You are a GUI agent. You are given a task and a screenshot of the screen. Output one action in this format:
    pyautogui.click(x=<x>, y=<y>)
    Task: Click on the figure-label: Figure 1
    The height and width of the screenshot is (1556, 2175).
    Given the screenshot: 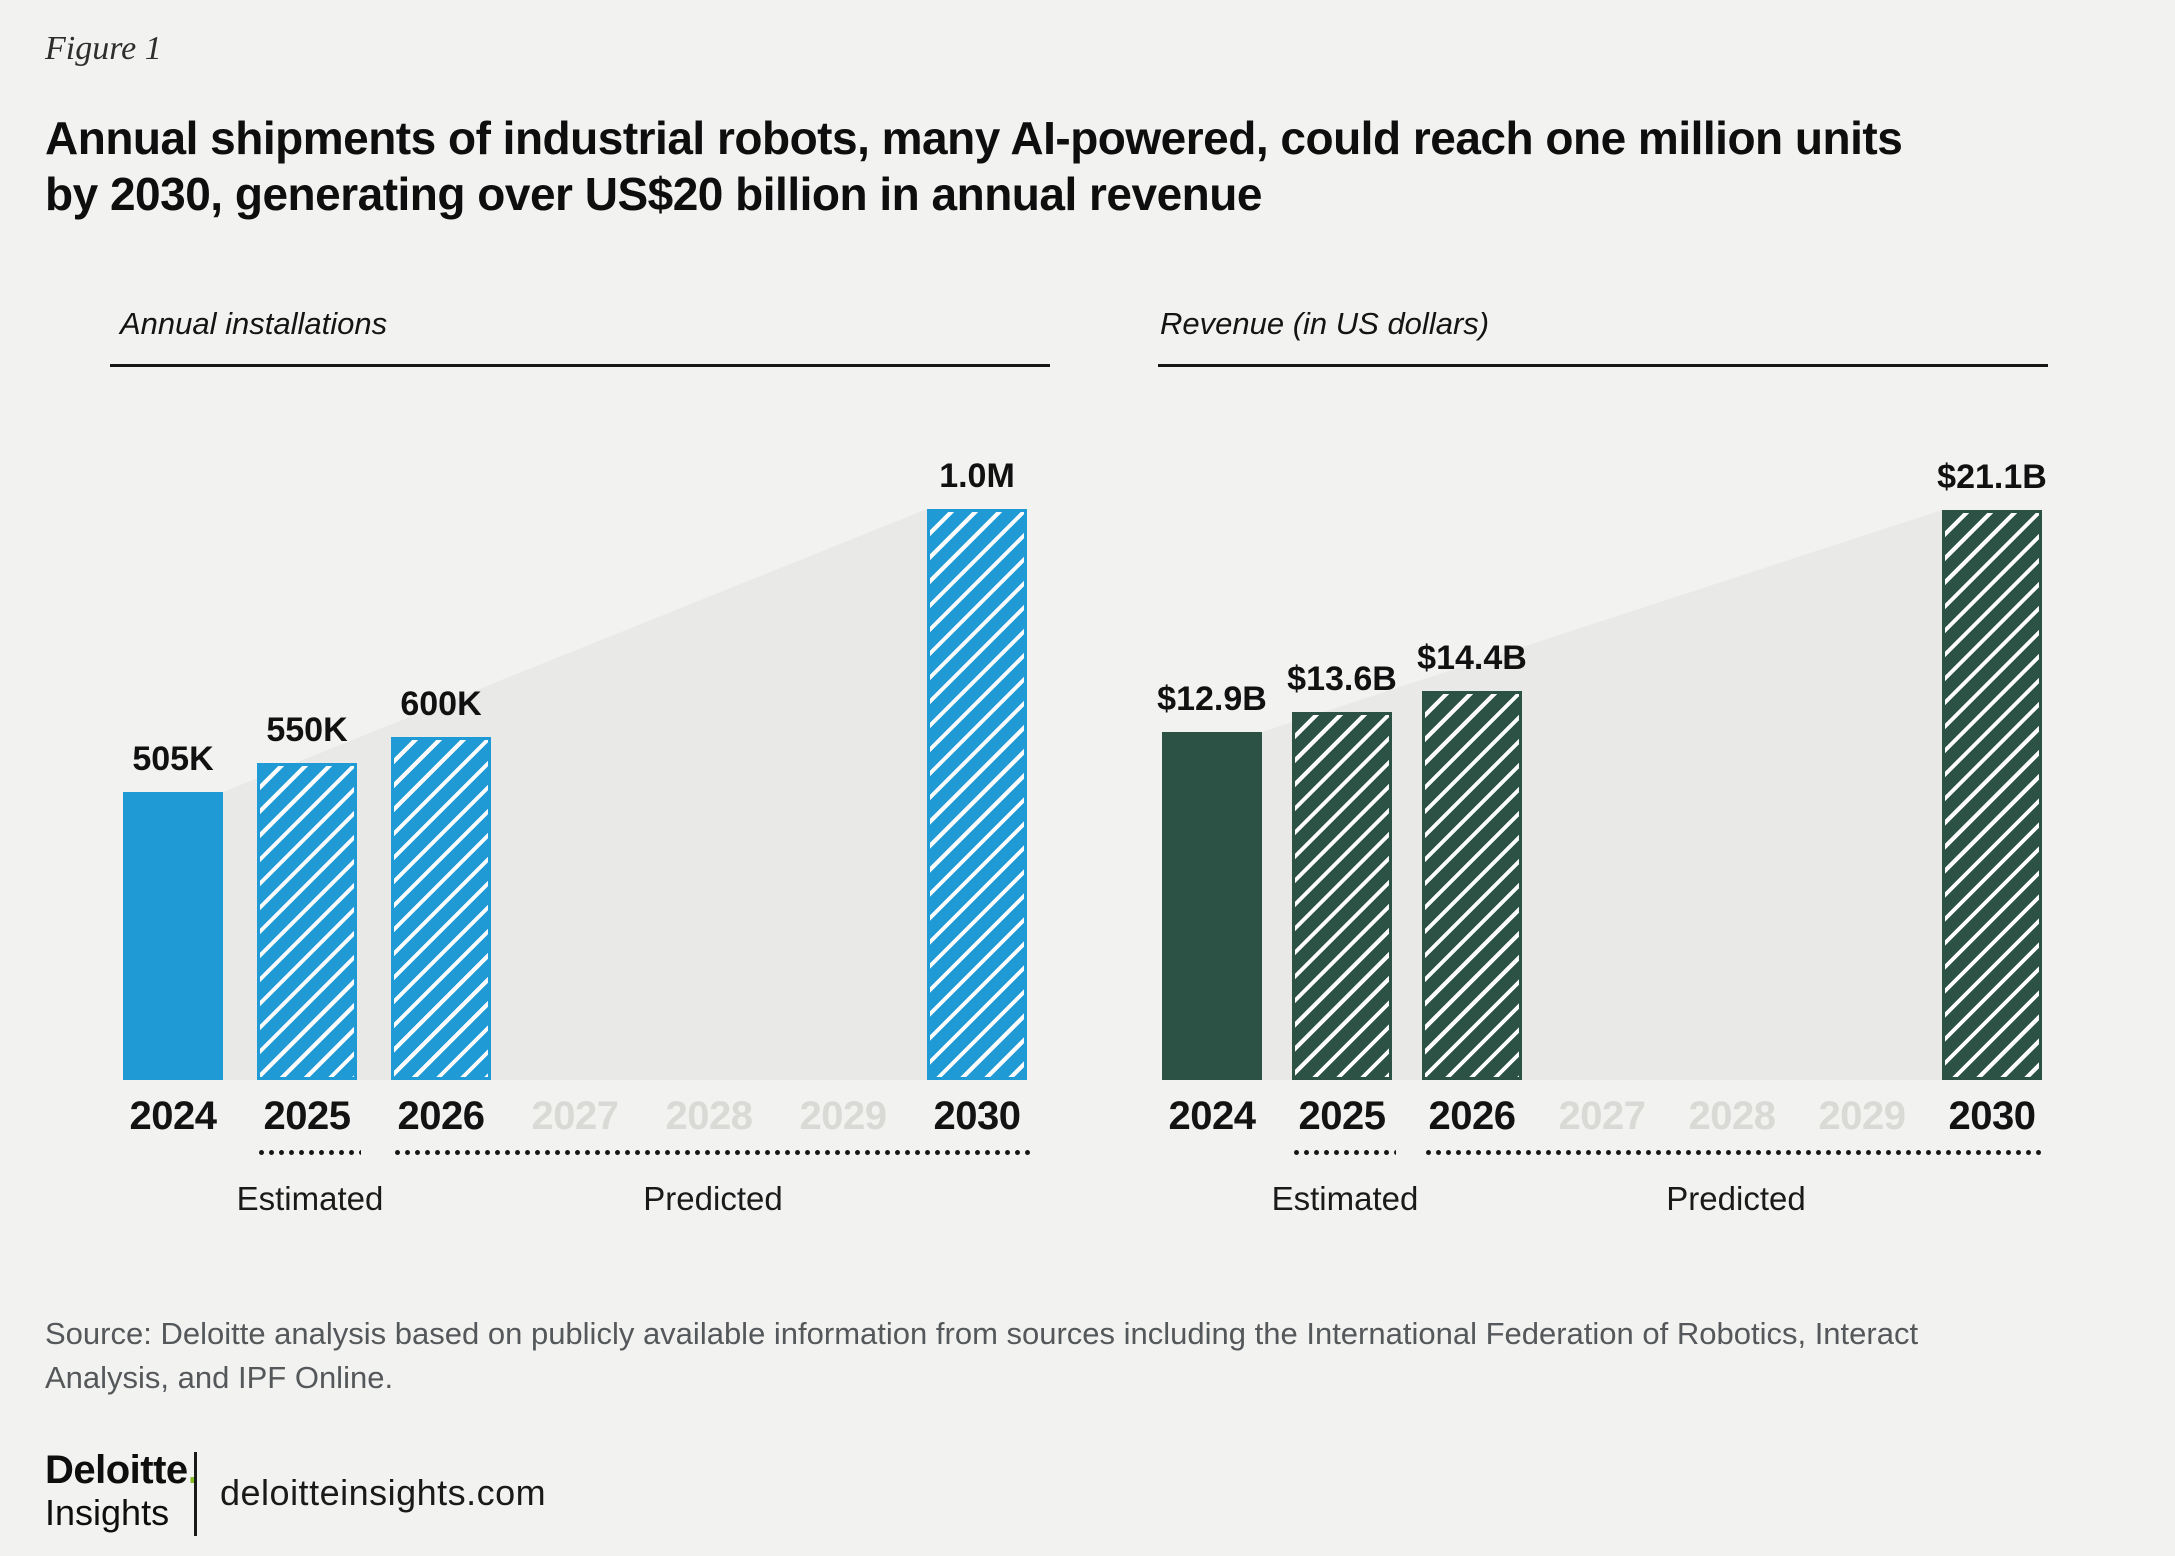 What is the action you would take?
    pyautogui.click(x=103, y=48)
    